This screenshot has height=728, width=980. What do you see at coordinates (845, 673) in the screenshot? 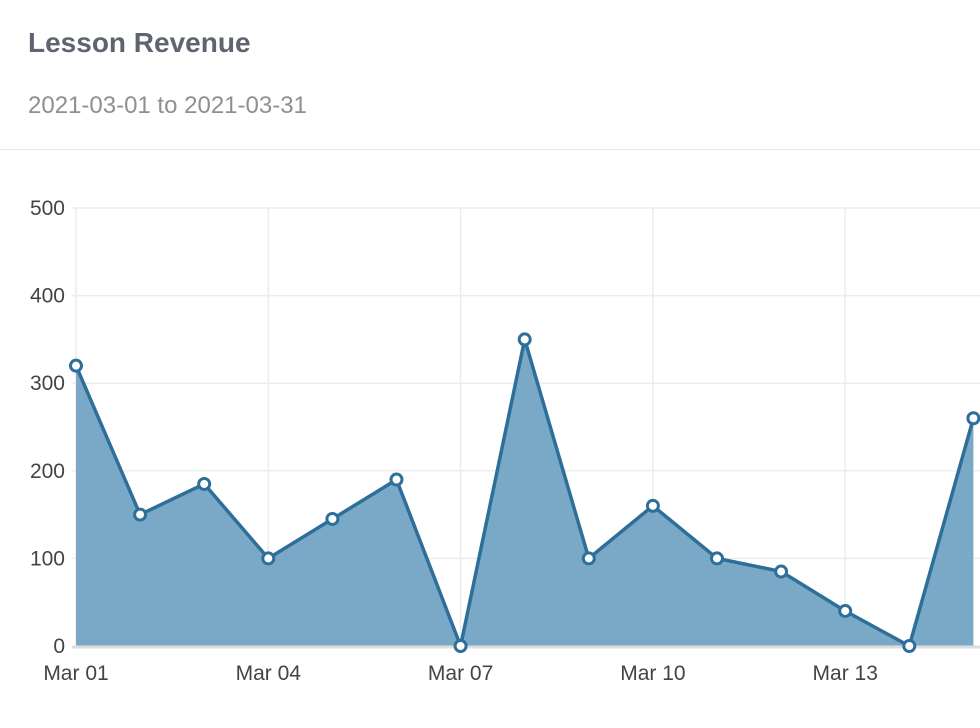
I see `x-tick-label: Mar 13` at bounding box center [845, 673].